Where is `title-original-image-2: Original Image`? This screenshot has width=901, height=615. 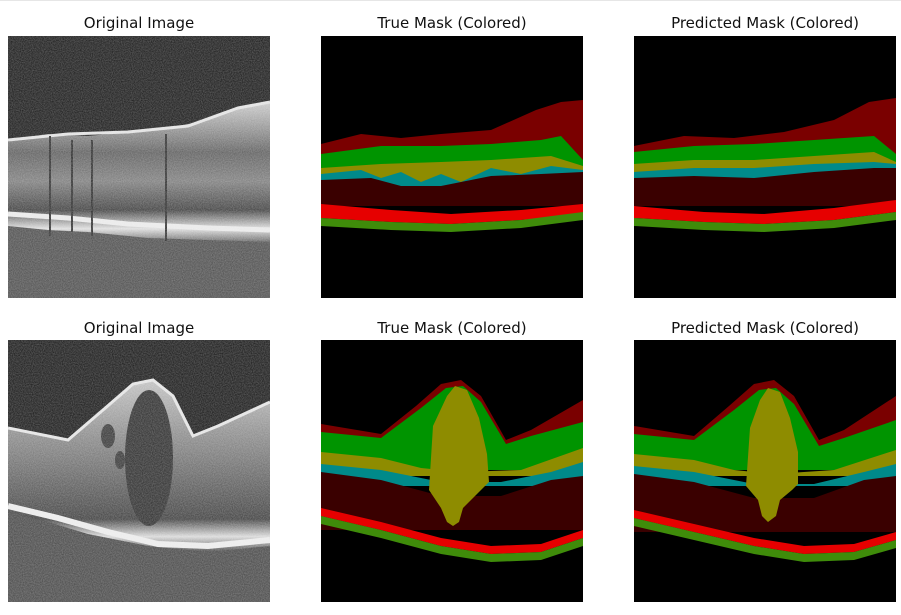 title-original-image-2: Original Image is located at coordinates (139, 328).